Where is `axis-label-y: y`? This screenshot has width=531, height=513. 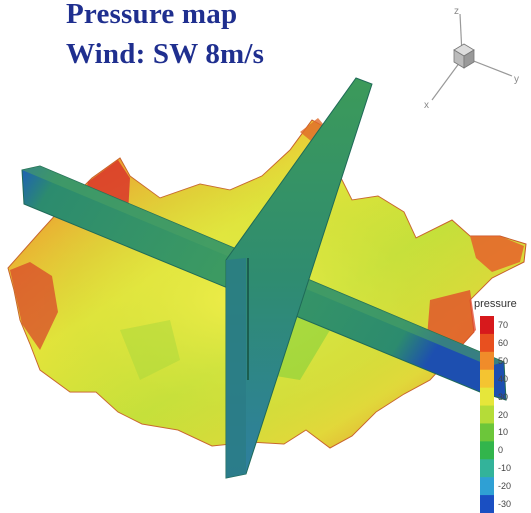
axis-label-y: y is located at coordinates (516, 79).